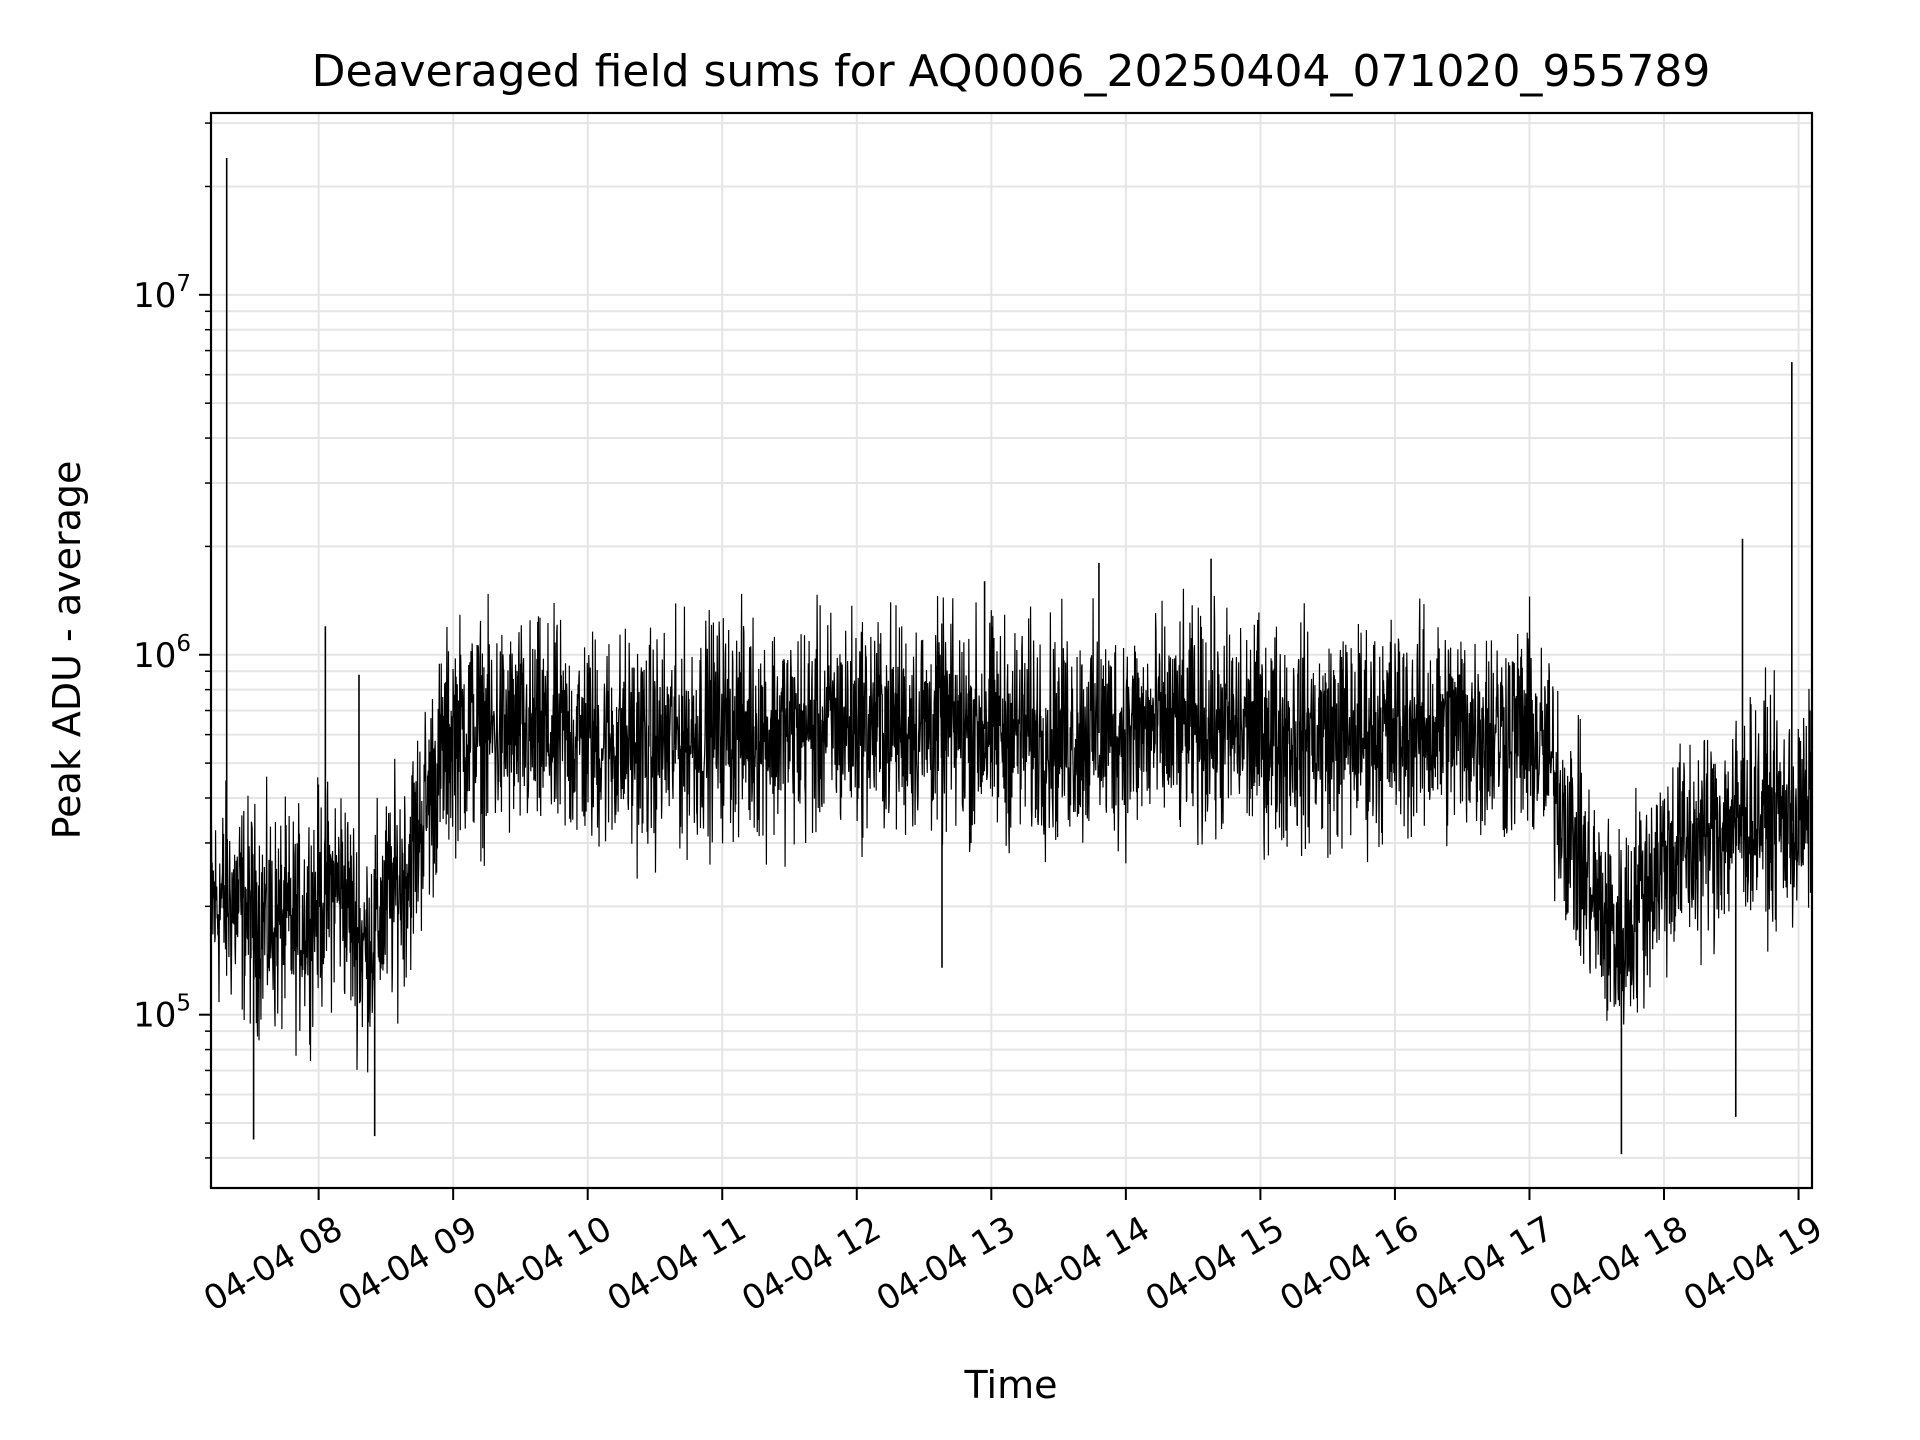 Image resolution: width=1920 pixels, height=1440 pixels. I want to click on y-tick-label: 10⁷, so click(162, 293).